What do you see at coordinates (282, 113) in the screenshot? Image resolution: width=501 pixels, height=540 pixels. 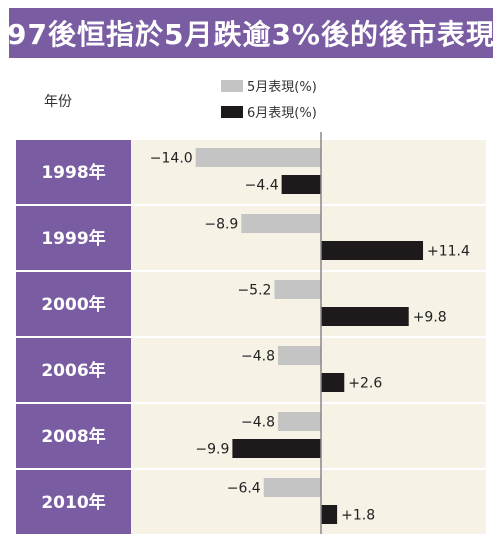 I see `legend-june-label: 6月表現(%)` at bounding box center [282, 113].